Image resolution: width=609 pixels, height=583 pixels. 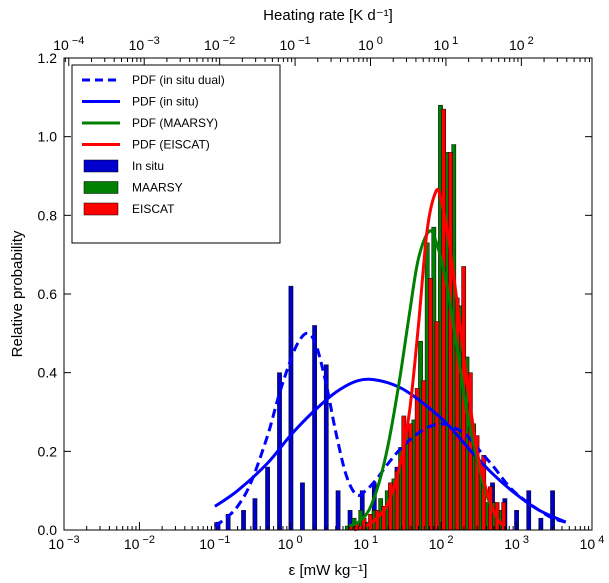 What do you see at coordinates (144, 44) in the screenshot?
I see `top-x-tick-label: 10 −3` at bounding box center [144, 44].